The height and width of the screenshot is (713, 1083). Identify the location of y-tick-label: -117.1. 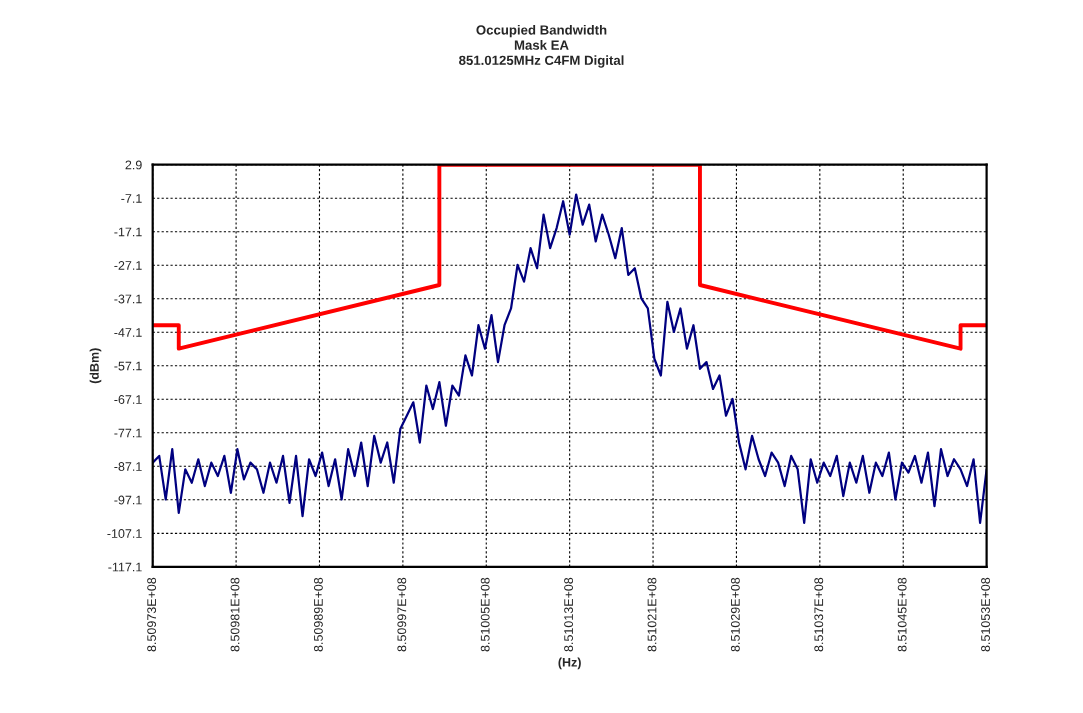
(125, 567).